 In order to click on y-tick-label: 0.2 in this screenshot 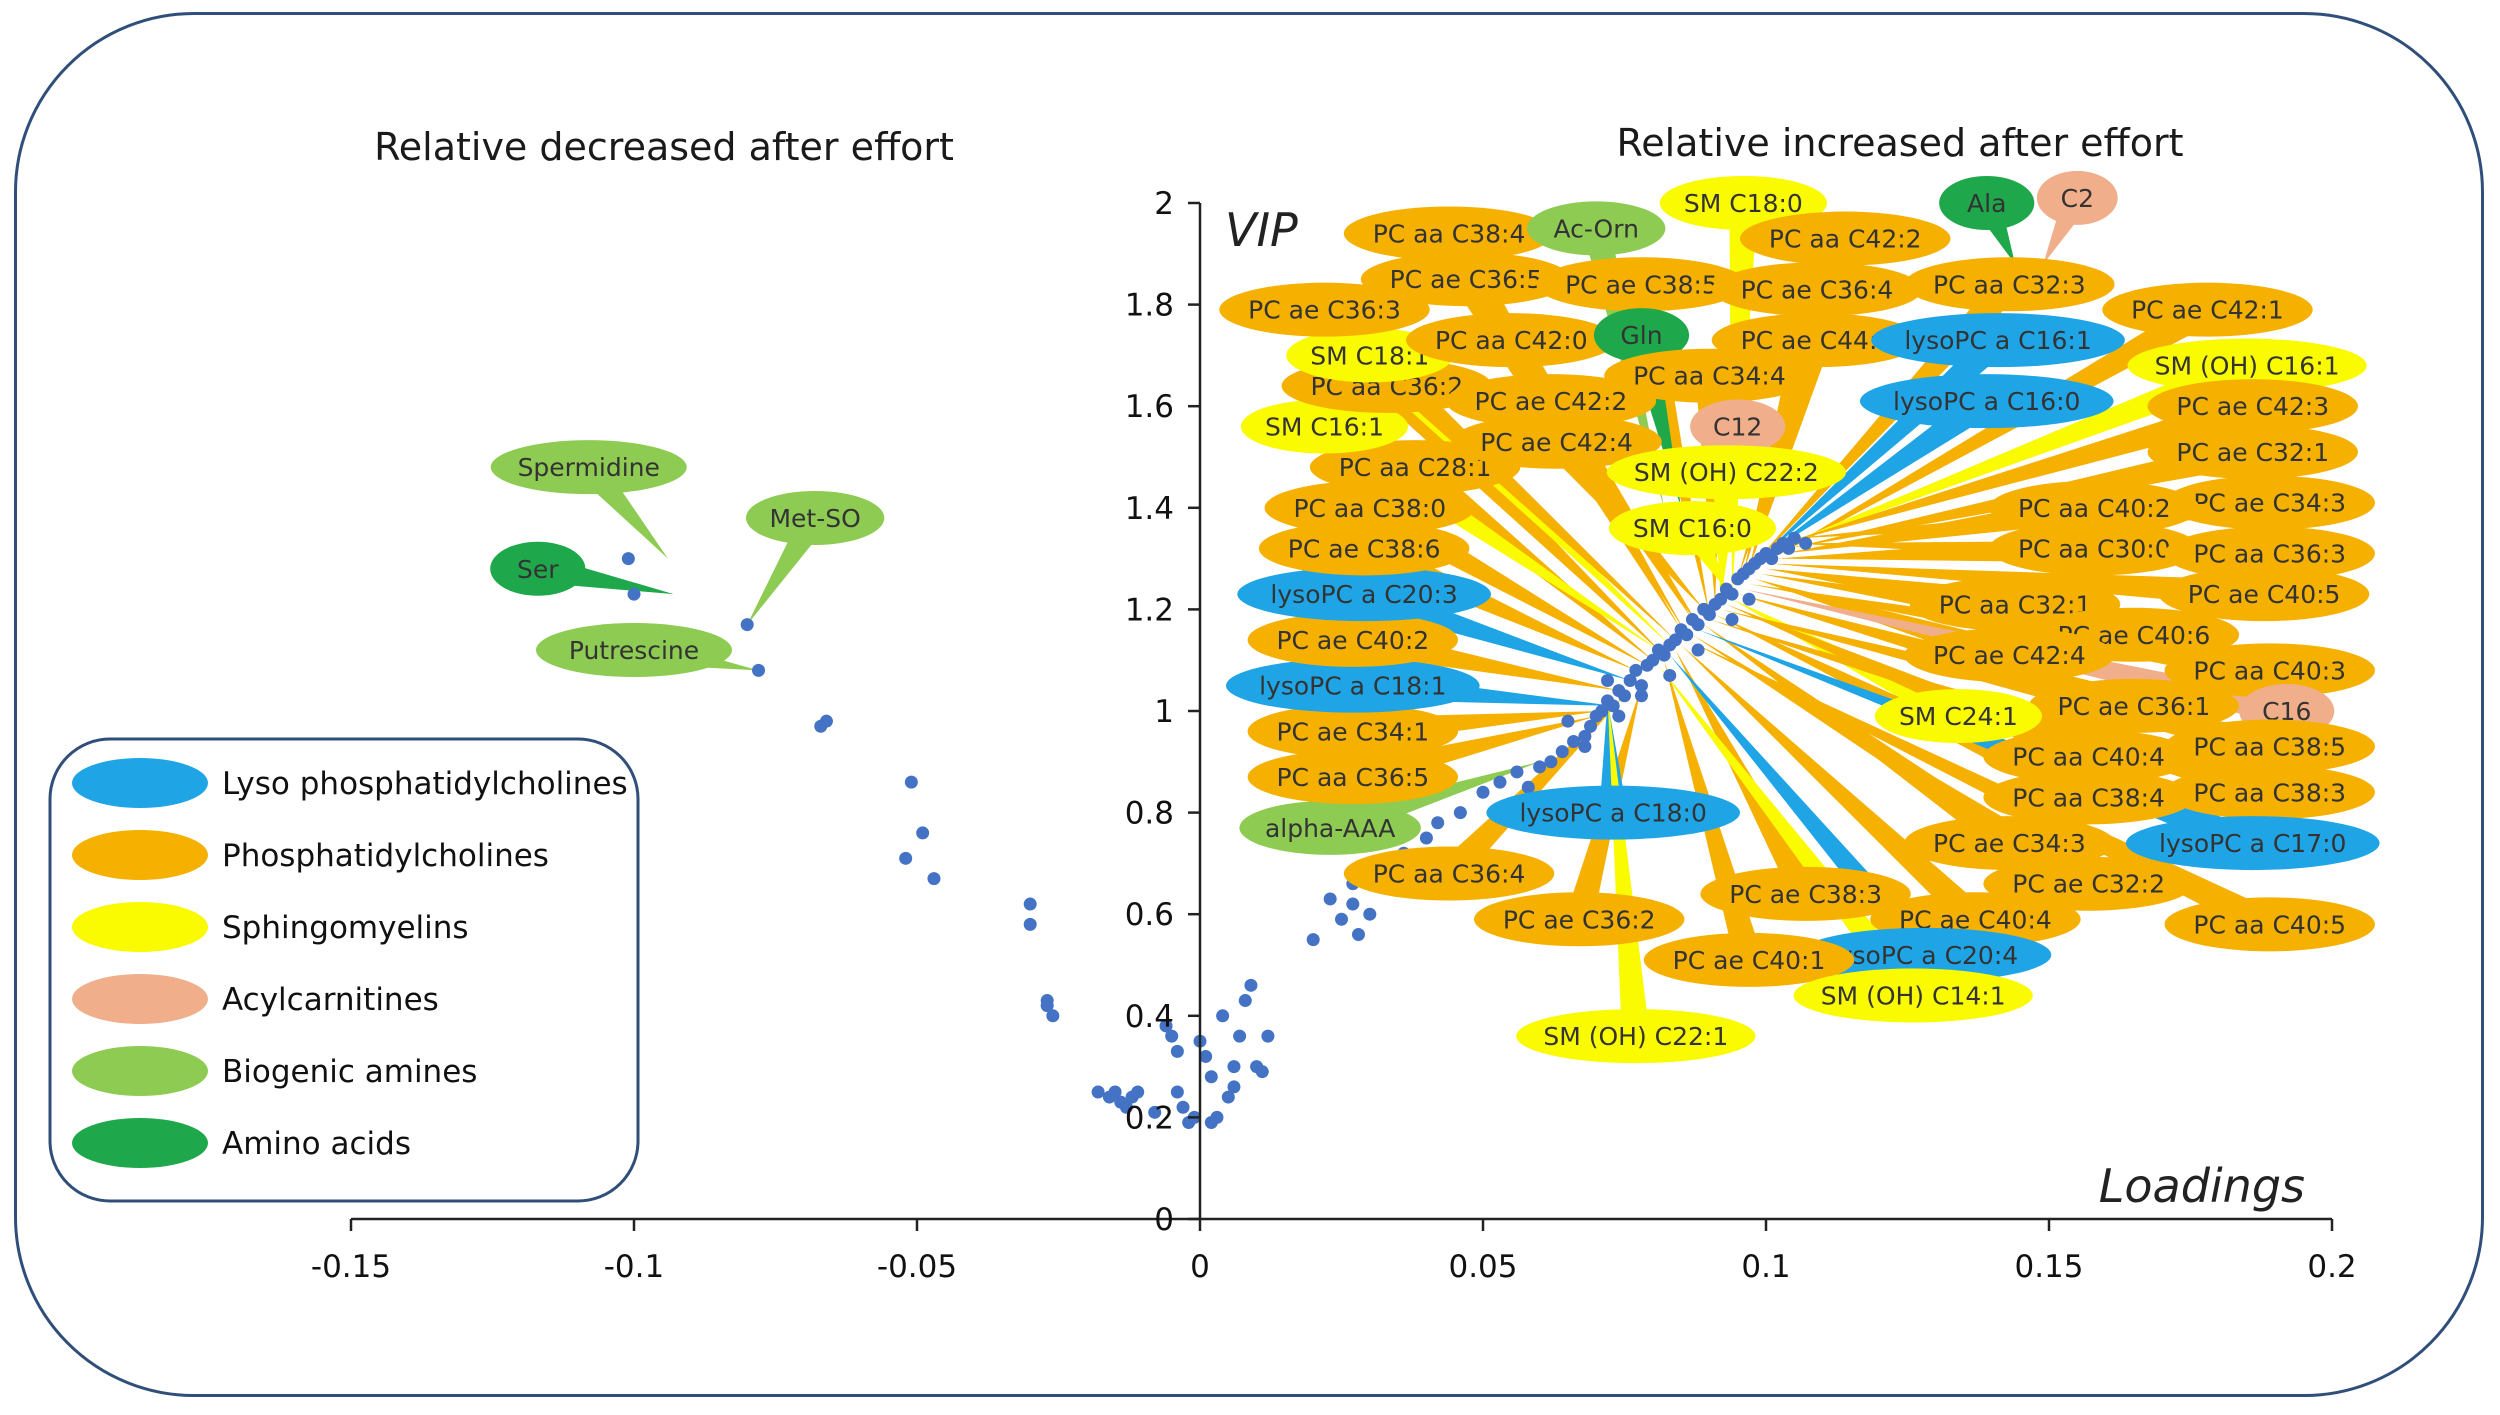, I will do `click(1149, 1118)`.